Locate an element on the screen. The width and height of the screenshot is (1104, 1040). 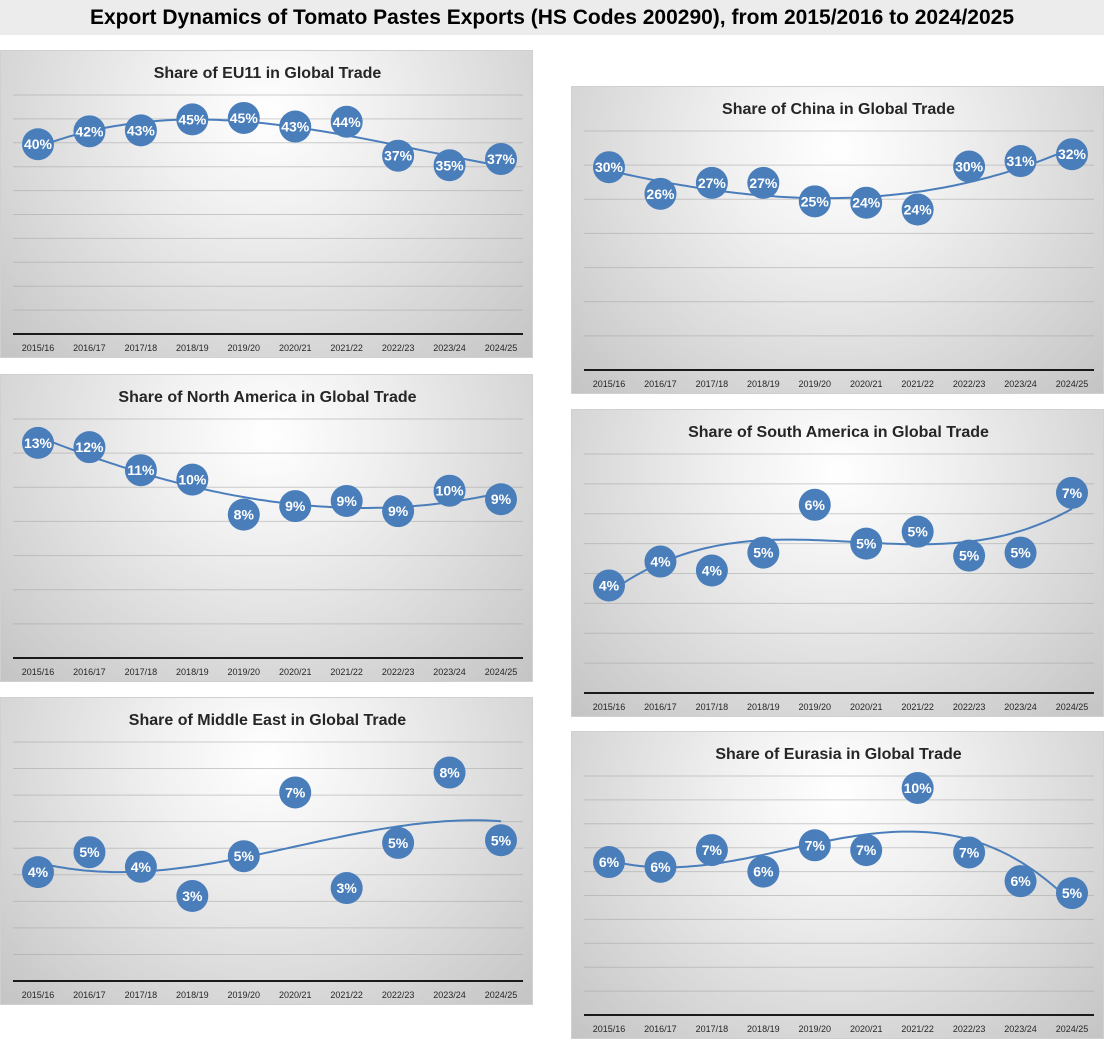
x-tick-label: 2020/21 is located at coordinates (866, 1029).